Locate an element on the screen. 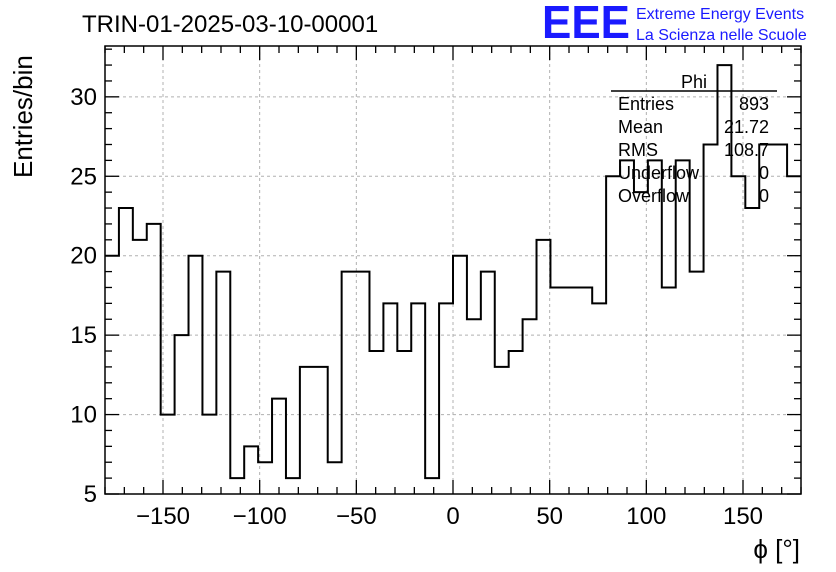 The image size is (836, 572). logo-line-1: Extreme Energy Events is located at coordinates (720, 14).